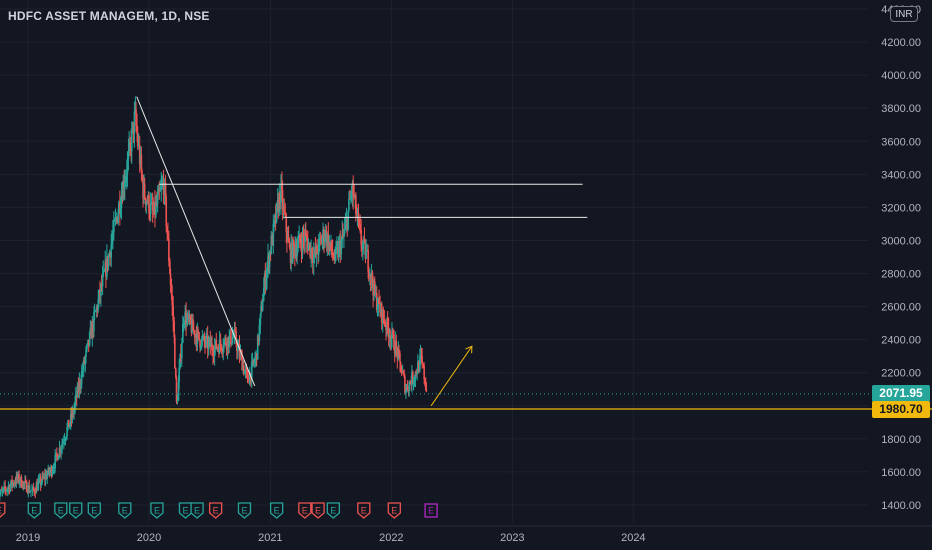 The width and height of the screenshot is (932, 550). What do you see at coordinates (196, 241) in the screenshot?
I see `downtrend-line` at bounding box center [196, 241].